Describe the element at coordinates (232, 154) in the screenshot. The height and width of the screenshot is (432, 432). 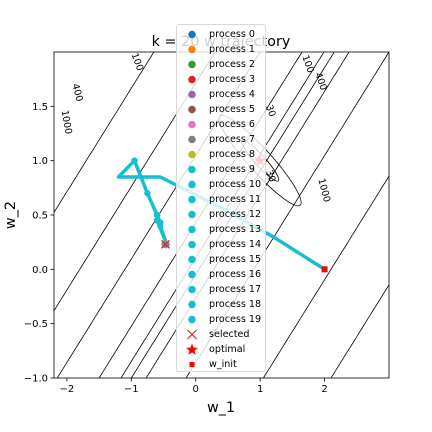
I see `legend-label: process 8` at that location.